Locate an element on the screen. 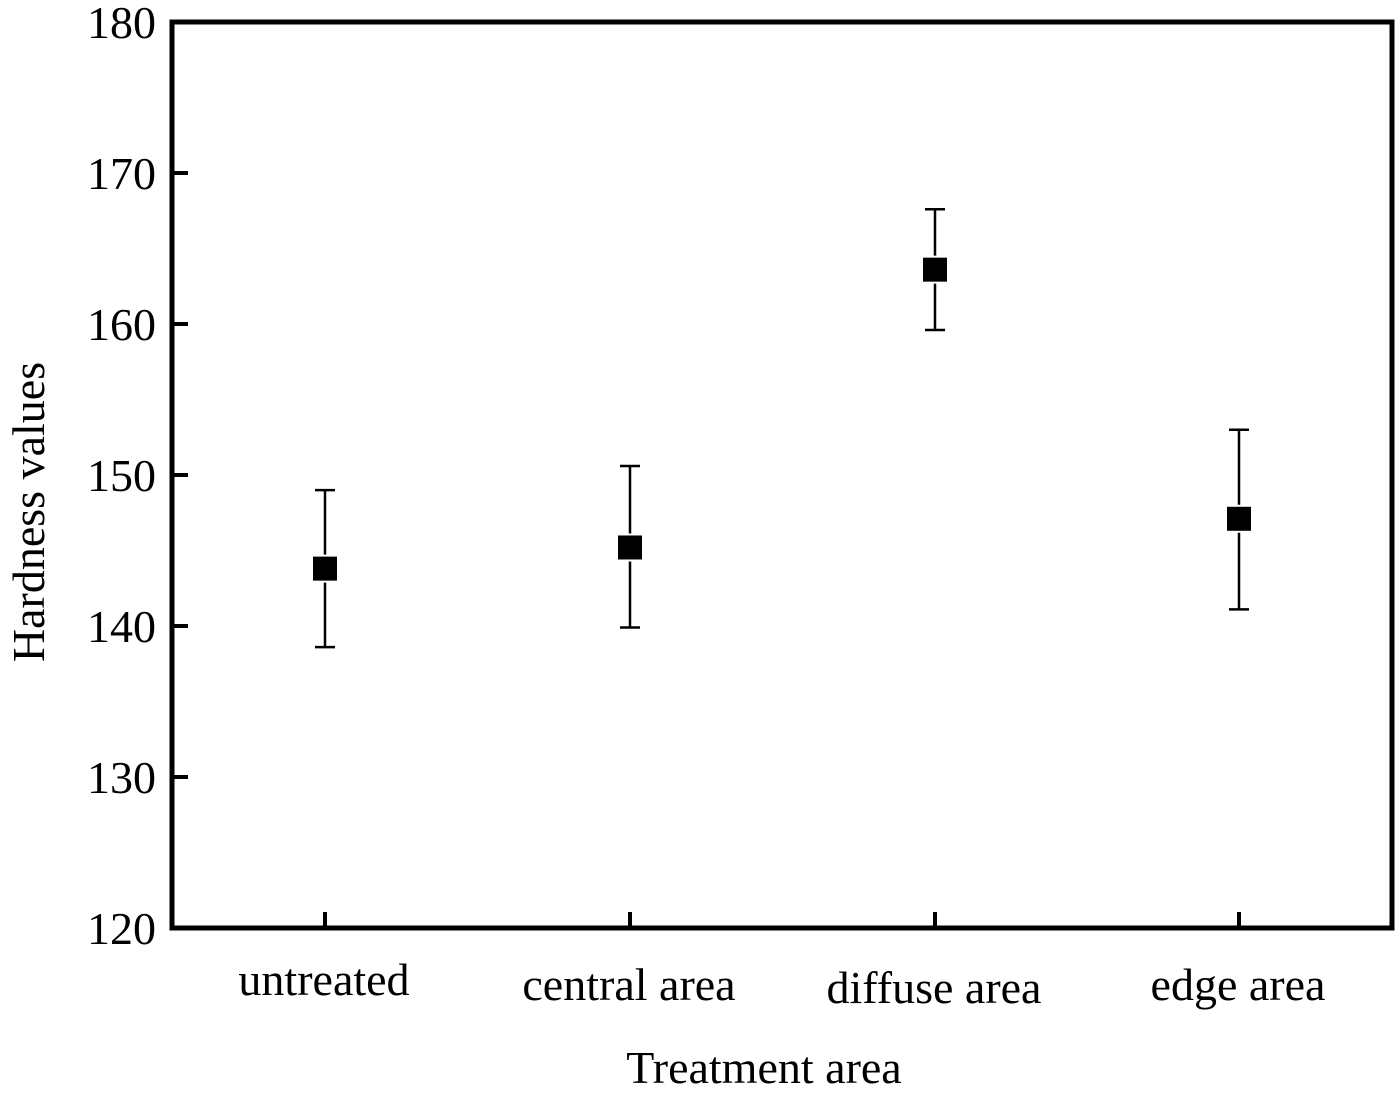 The width and height of the screenshot is (1400, 1096). y-tick-label: 140 is located at coordinates (121, 626).